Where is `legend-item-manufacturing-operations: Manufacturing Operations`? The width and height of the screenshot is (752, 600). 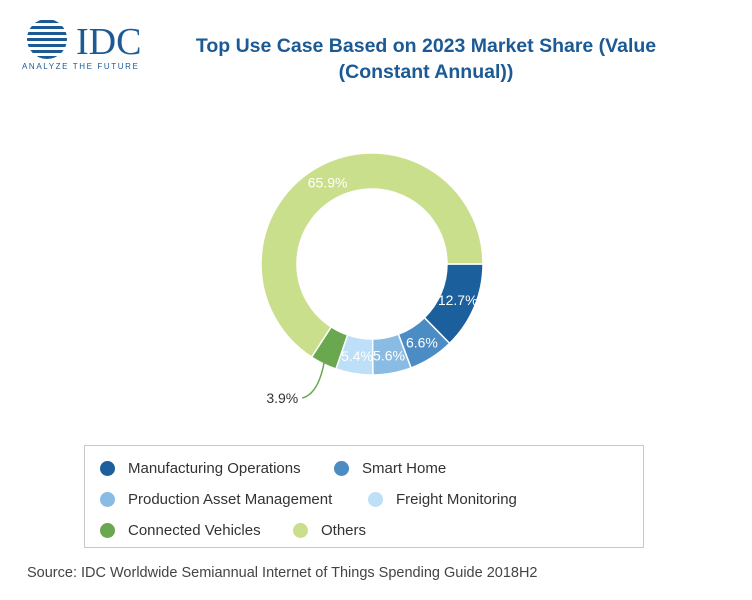
legend-item-manufacturing-operations: Manufacturing Operations is located at coordinates (200, 468).